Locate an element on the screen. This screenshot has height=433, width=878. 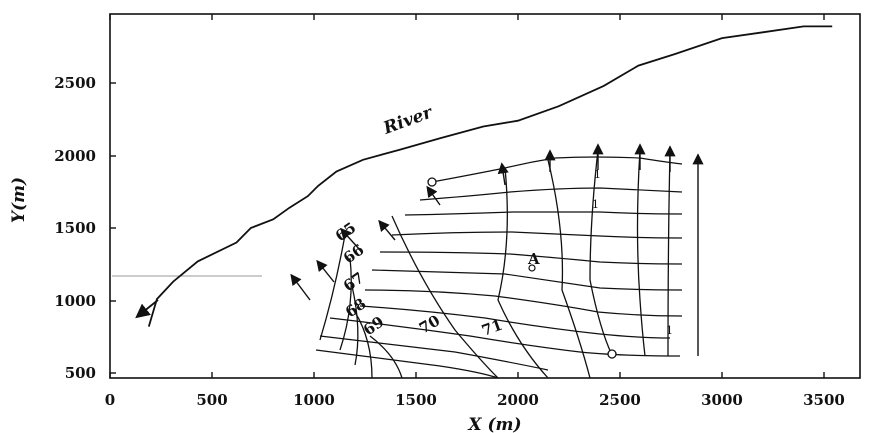
x-tick-label: 2500 is located at coordinates (620, 400).